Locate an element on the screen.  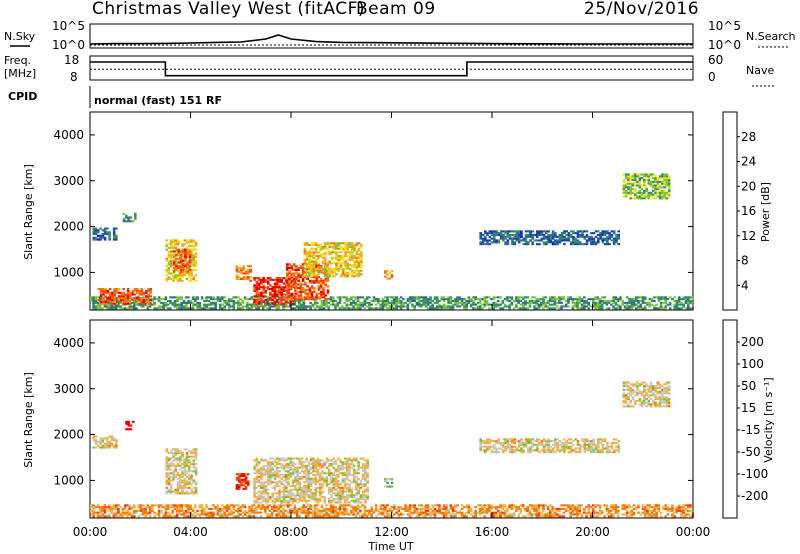
colorbar-tick-label: 20 is located at coordinates (748, 186).